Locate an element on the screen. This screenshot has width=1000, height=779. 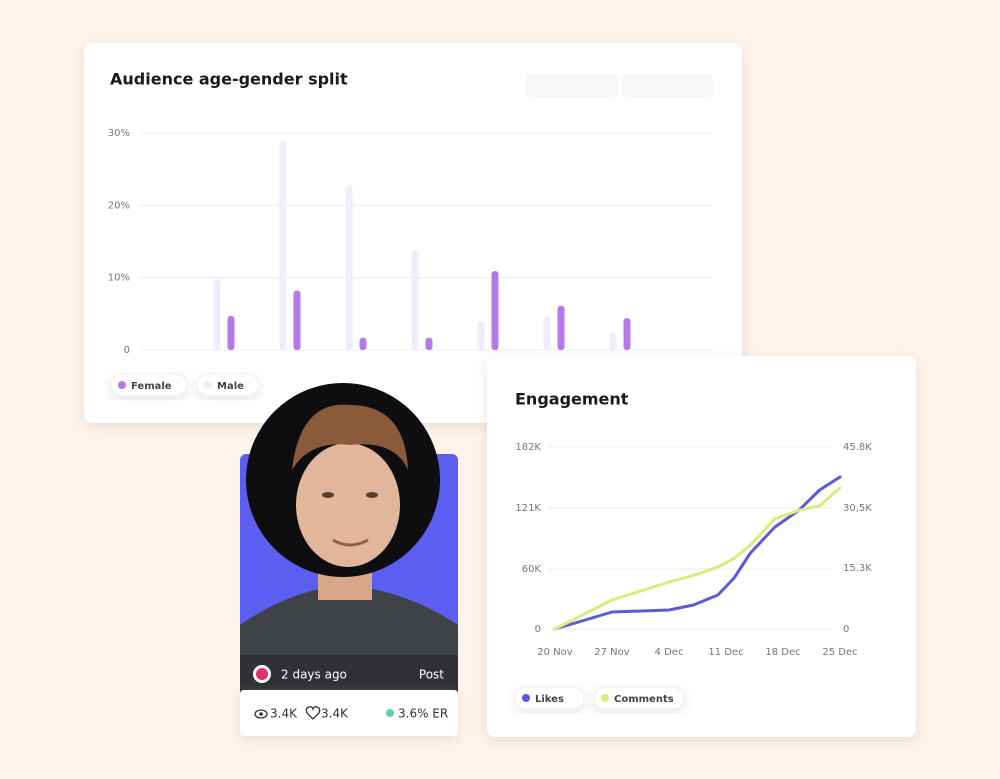
legend-label: Comments is located at coordinates (644, 699).